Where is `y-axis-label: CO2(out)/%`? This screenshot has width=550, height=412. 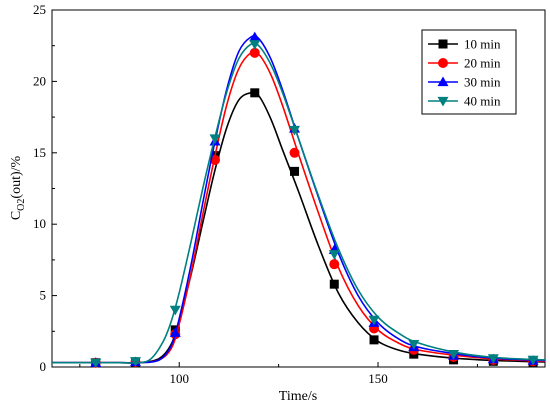
y-axis-label: CO2(out)/% is located at coordinates (18, 187).